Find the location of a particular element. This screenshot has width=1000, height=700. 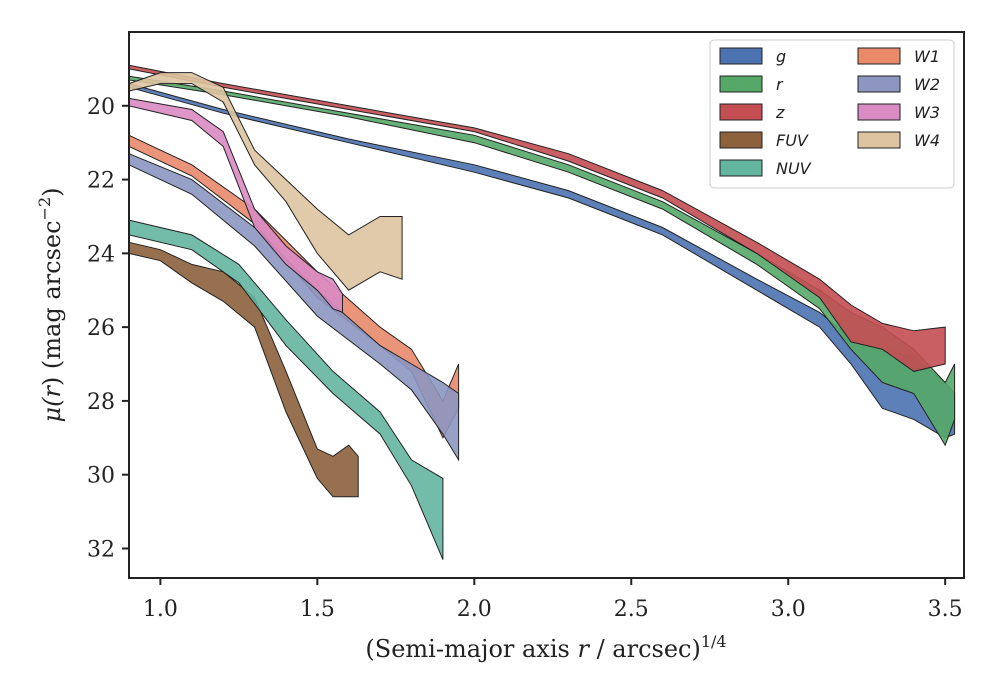

y-tick-label: 30 is located at coordinates (101, 476).